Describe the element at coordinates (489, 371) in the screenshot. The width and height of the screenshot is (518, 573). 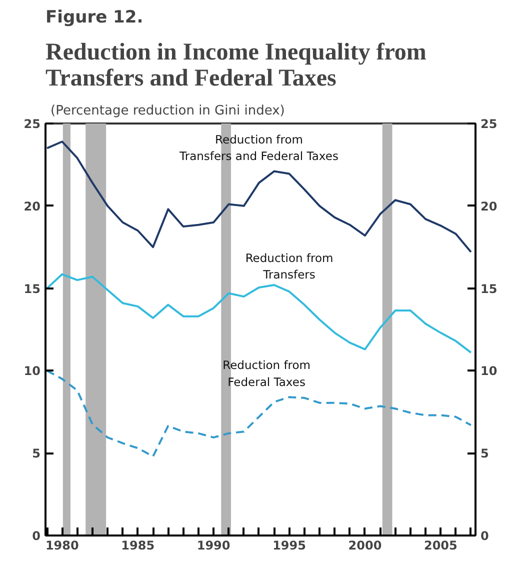
I see `y2-tick-label: 10` at that location.